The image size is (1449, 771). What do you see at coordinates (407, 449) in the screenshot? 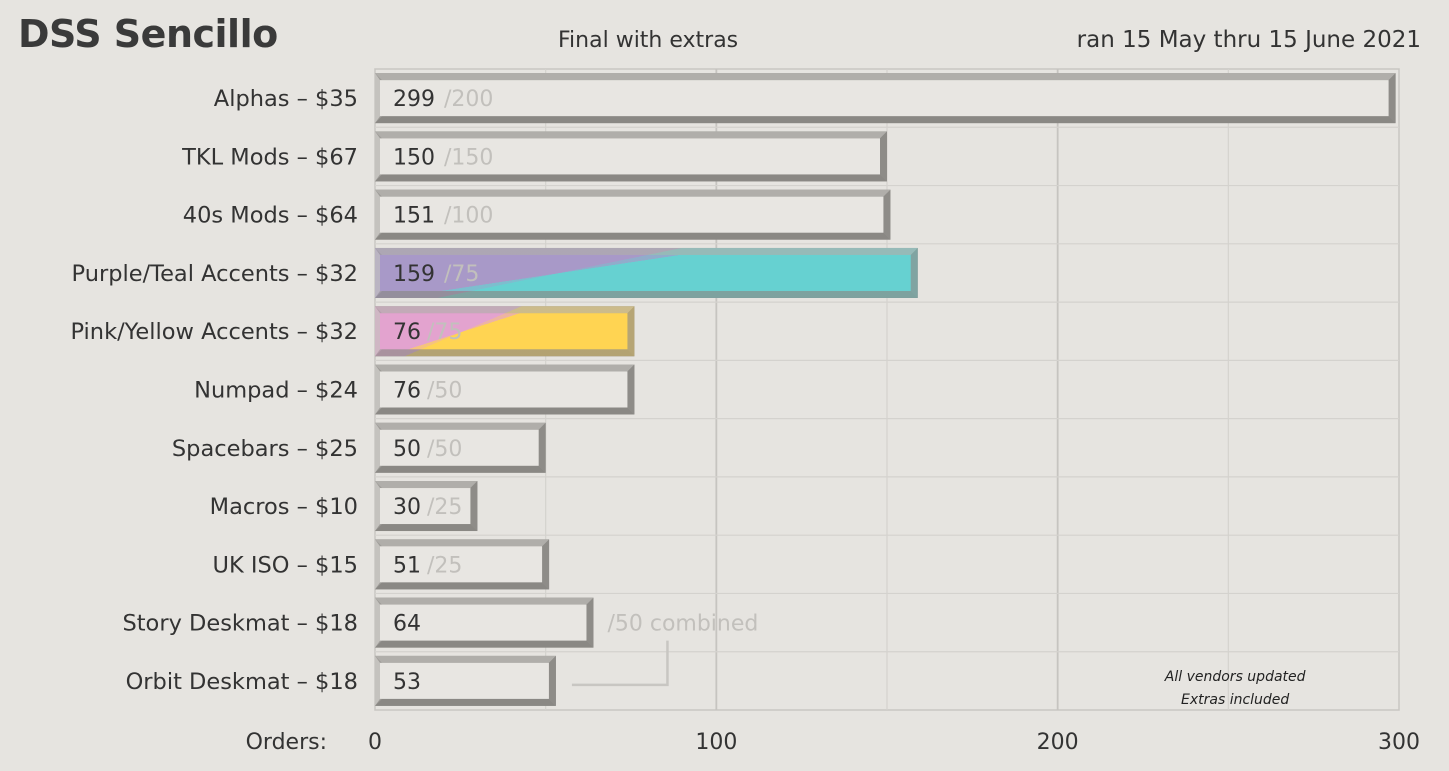
I see `value-label: 50` at bounding box center [407, 449].